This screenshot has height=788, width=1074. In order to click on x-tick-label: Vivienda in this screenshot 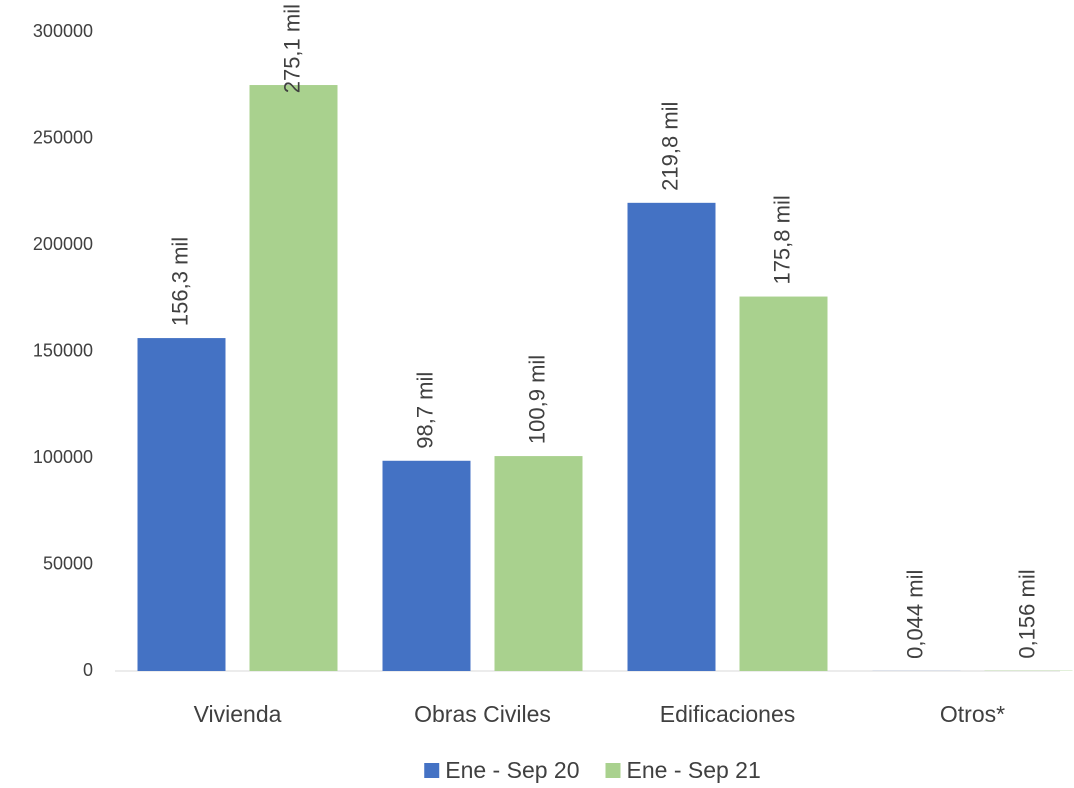, I will do `click(238, 714)`.